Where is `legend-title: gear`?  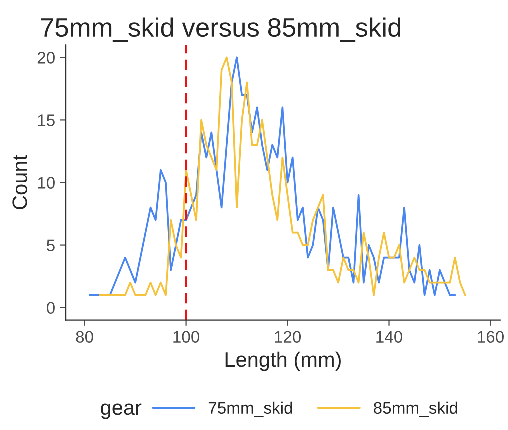
legend-title: gear is located at coordinates (121, 412).